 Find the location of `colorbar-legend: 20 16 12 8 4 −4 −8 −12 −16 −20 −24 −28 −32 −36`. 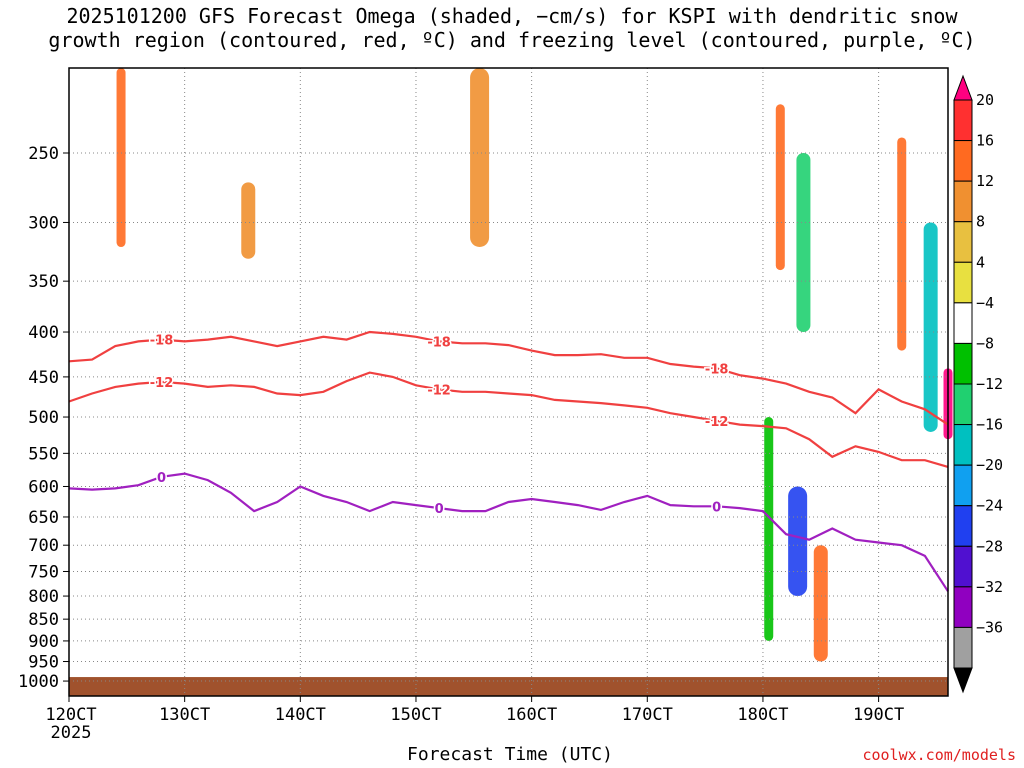

colorbar-legend: 20 16 12 8 4 −4 −8 −12 −16 −20 −24 −28 −32 −36 is located at coordinates (978, 384).